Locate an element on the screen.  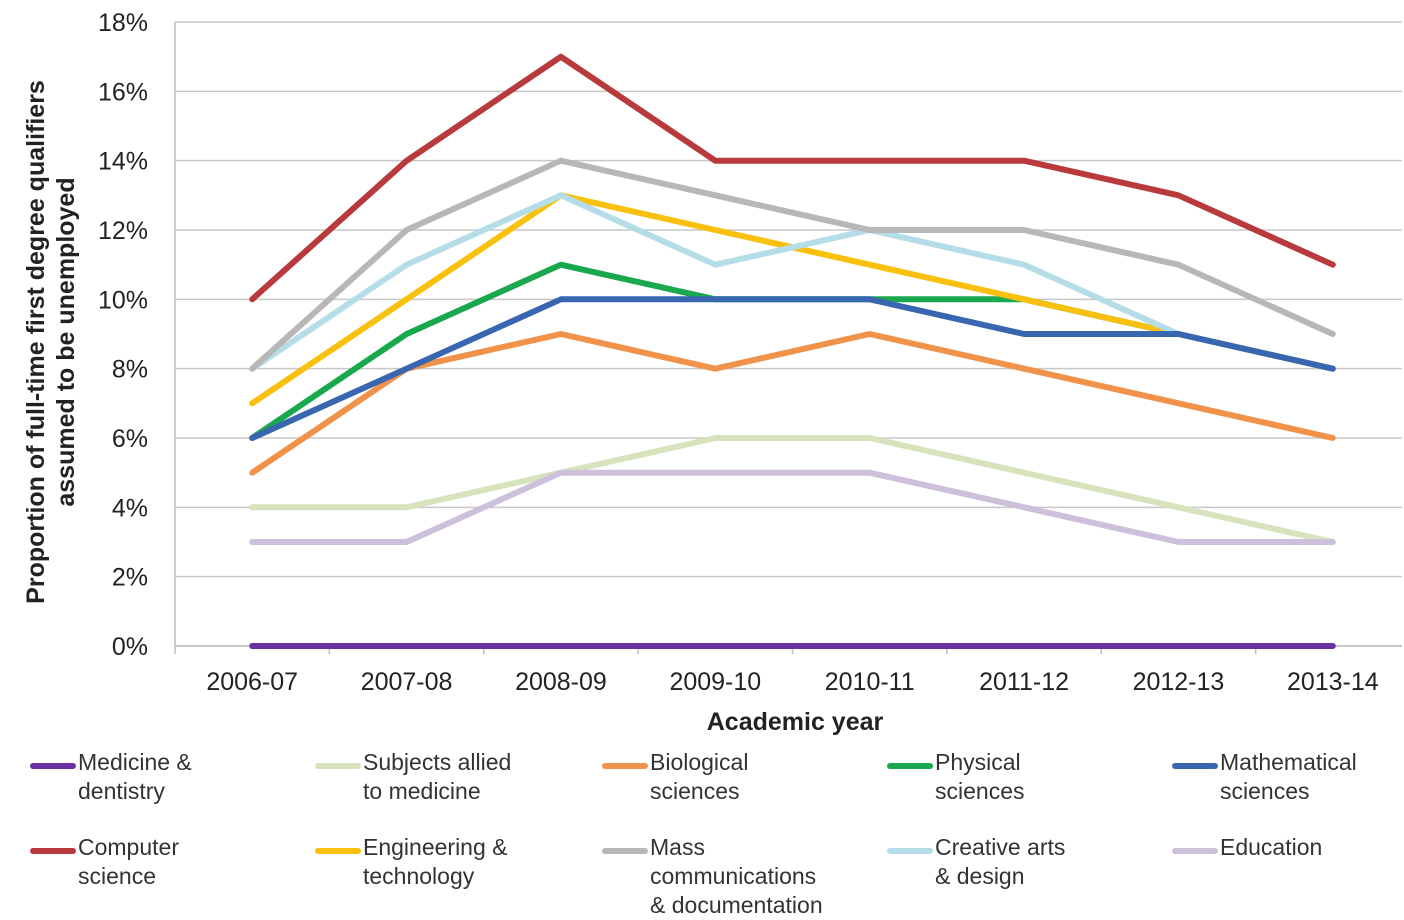
legend-item: Medicine & dentistry is located at coordinates (111, 777).